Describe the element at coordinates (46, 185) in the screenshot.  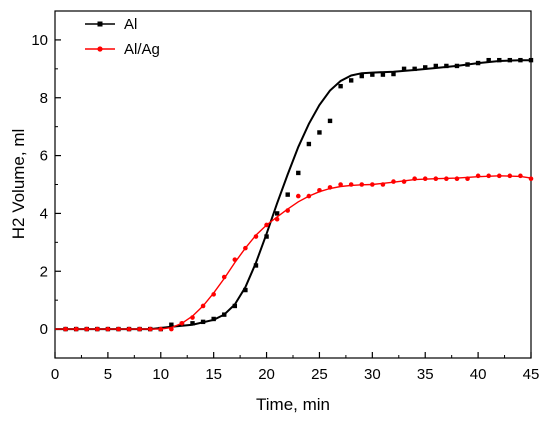
I see `y-axis: 0 2 4 6 8 10` at that location.